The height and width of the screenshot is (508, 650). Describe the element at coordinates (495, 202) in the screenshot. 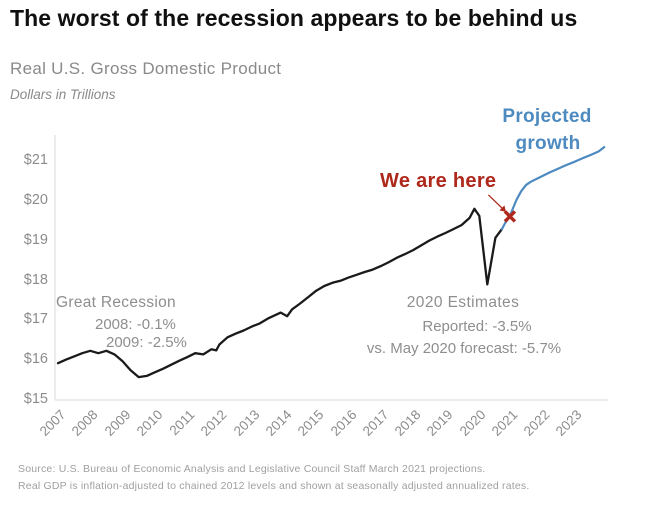

I see `annotation-arrow` at that location.